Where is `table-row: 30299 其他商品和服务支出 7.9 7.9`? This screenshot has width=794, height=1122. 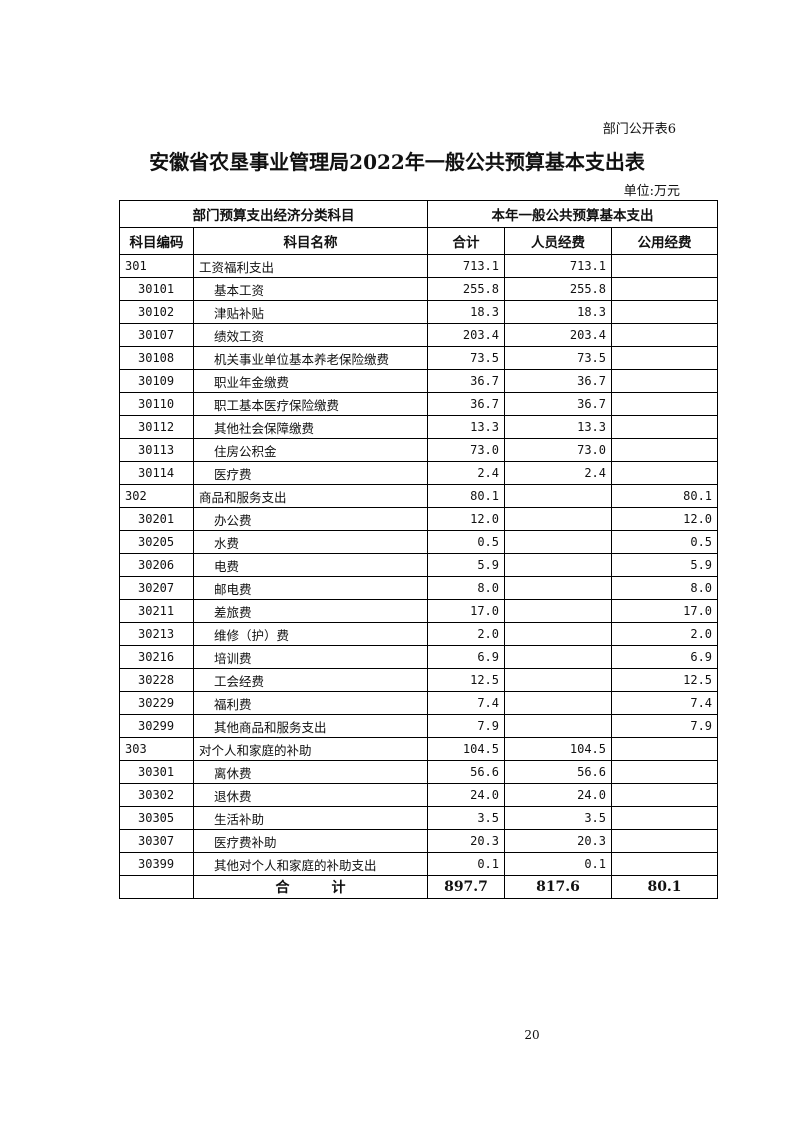 table-row: 30299 其他商品和服务支出 7.9 7.9 is located at coordinates (419, 726).